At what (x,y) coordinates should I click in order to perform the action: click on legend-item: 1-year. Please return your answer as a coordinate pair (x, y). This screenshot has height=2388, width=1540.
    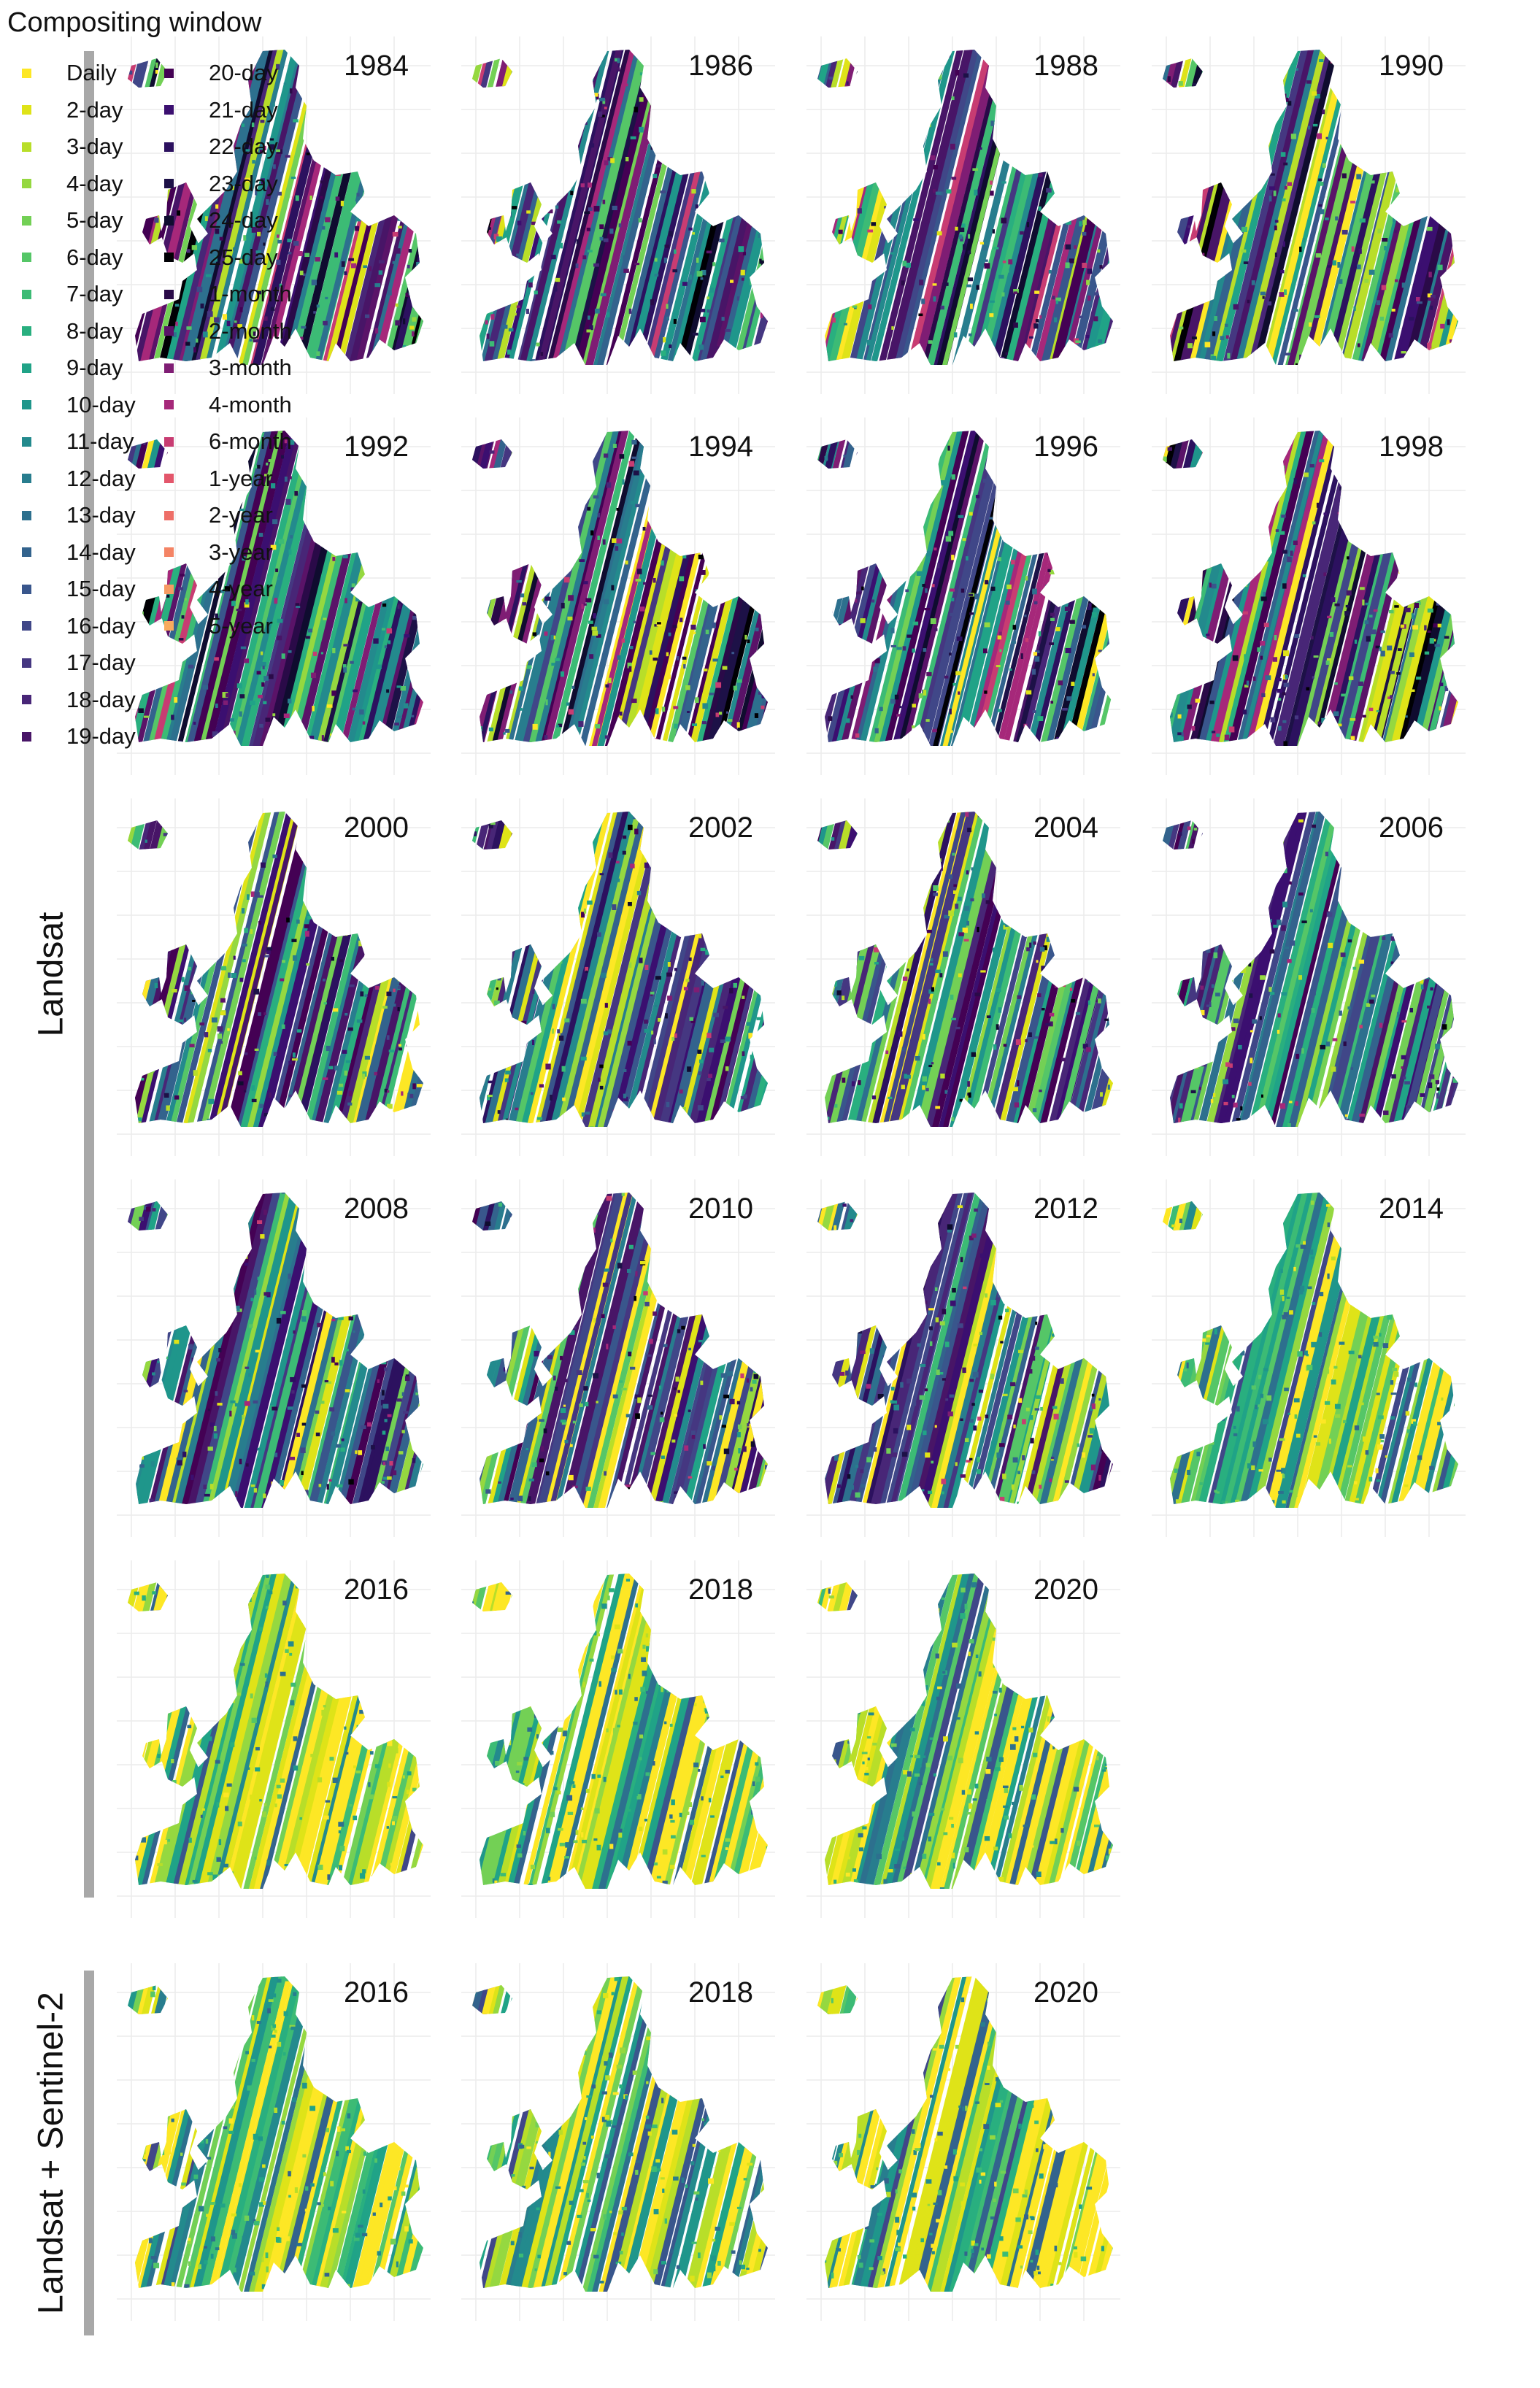
    Looking at the image, I should click on (218, 479).